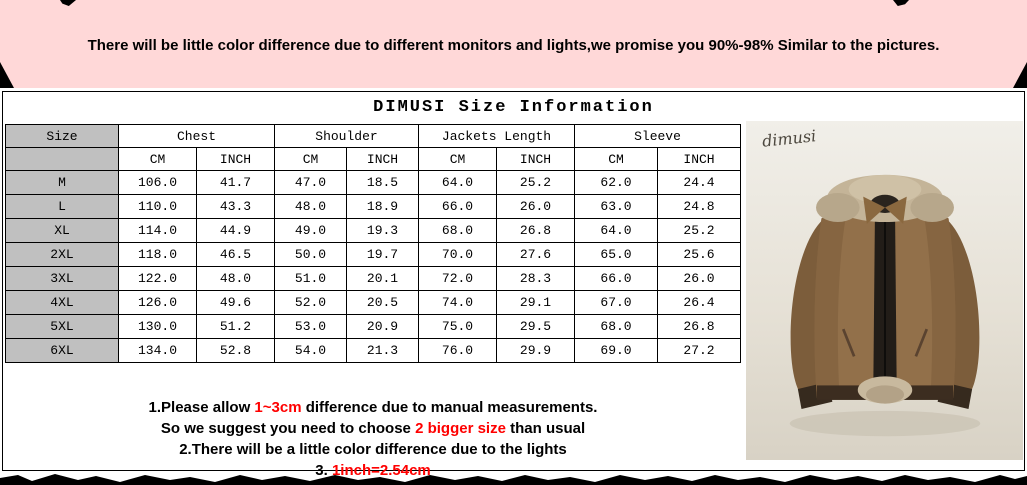 The height and width of the screenshot is (485, 1027). I want to click on measurement-cell: 29.9, so click(535, 350).